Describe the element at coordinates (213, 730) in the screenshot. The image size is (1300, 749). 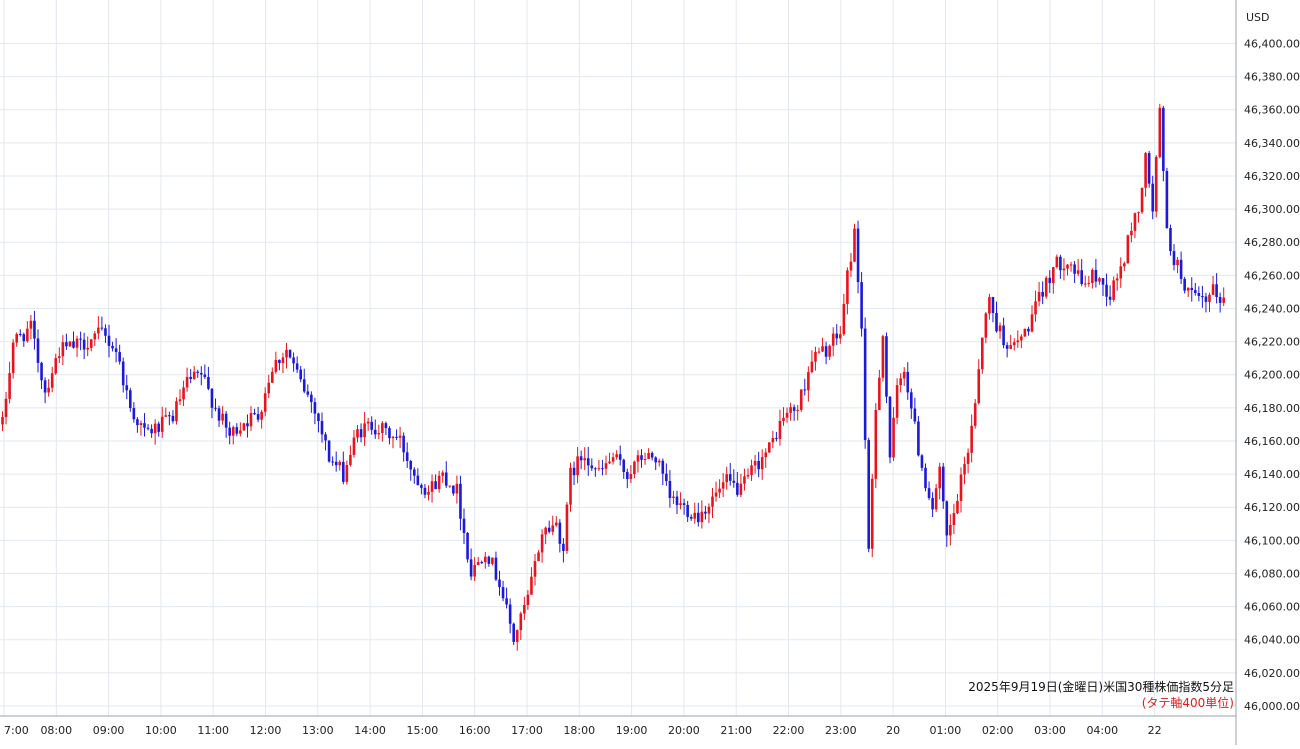
I see `time-tick-label: 11:00` at that location.